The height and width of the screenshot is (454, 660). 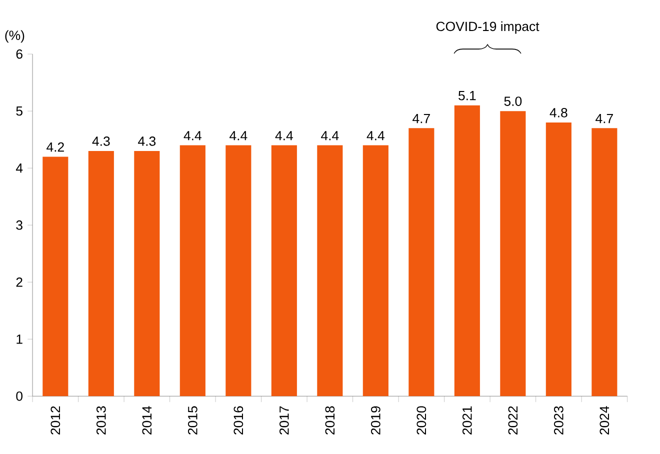 What do you see at coordinates (101, 420) in the screenshot?
I see `x-tick-label: 2013` at bounding box center [101, 420].